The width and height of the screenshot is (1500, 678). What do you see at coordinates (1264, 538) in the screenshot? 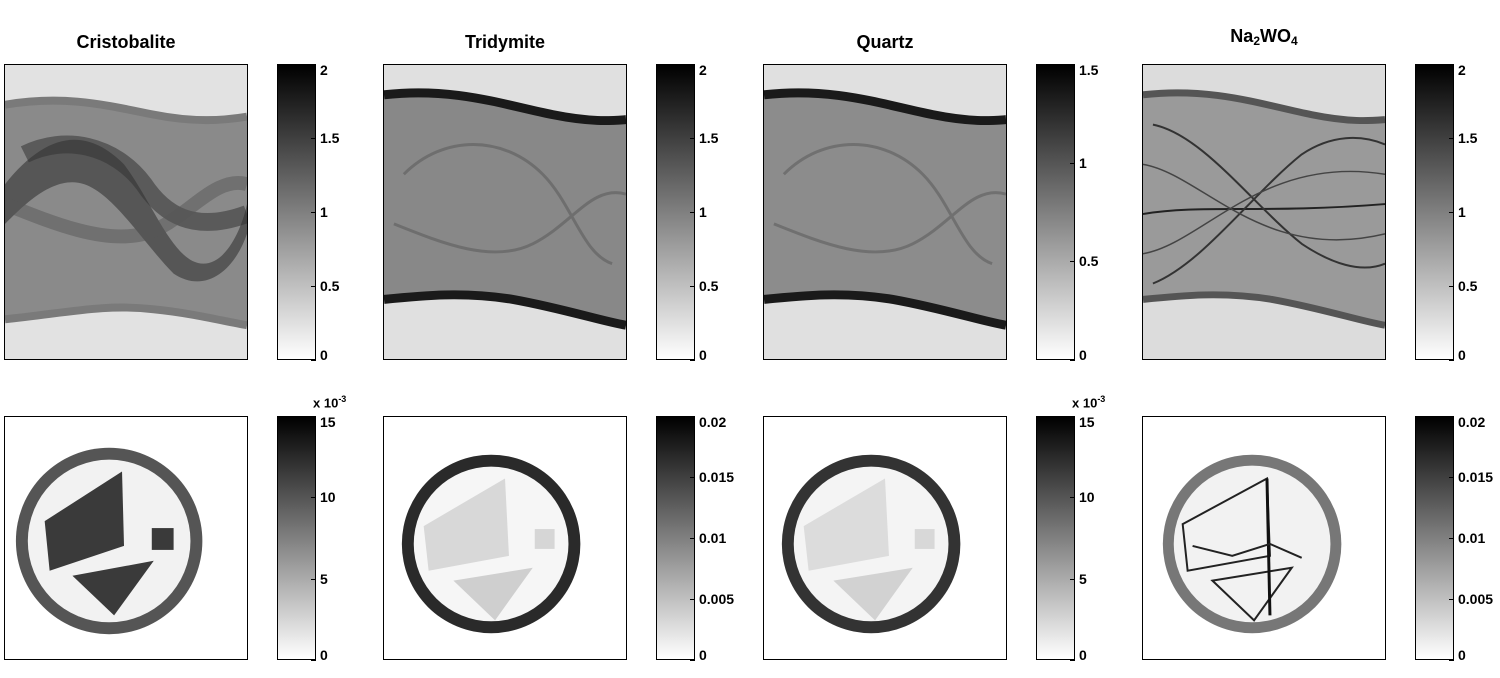
I see `reconstruction-na2wo4` at bounding box center [1264, 538].